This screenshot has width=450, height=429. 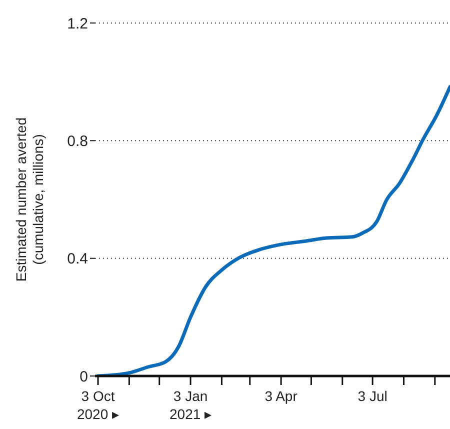 What do you see at coordinates (29, 199) in the screenshot?
I see `y-axis-title: Estimated number averted (cumulative, millions)` at bounding box center [29, 199].